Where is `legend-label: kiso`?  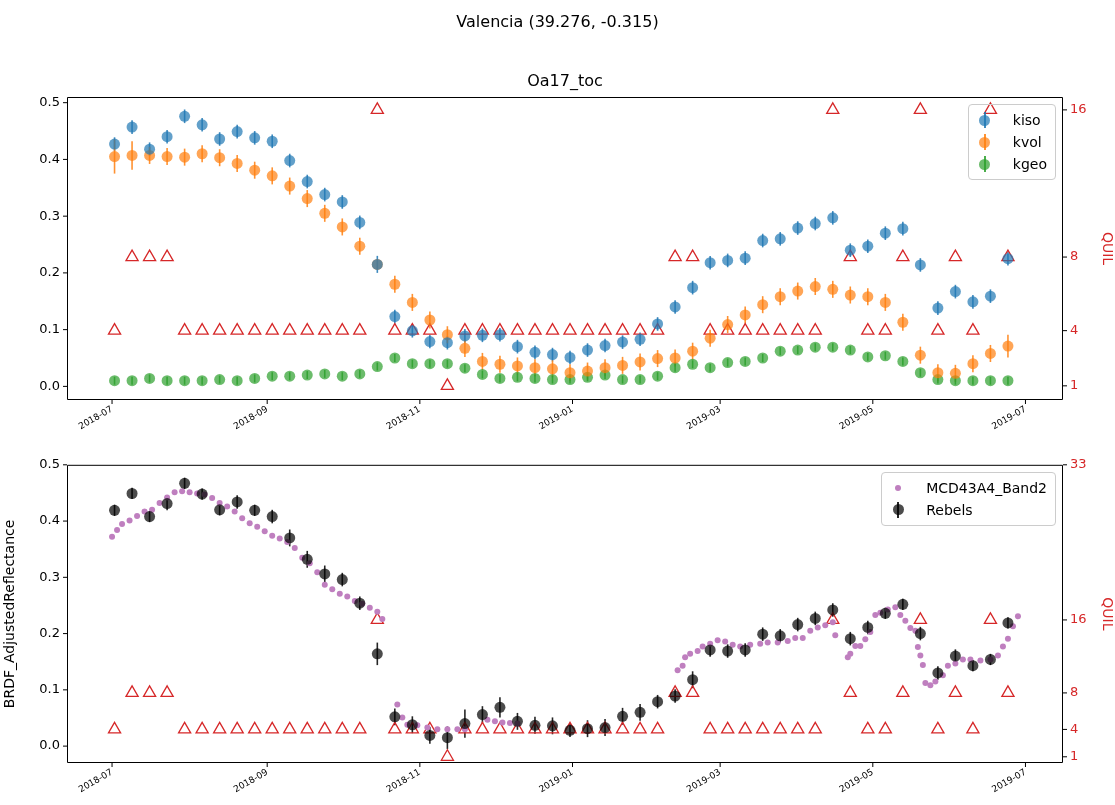
legend-label: kiso is located at coordinates (1026, 120).